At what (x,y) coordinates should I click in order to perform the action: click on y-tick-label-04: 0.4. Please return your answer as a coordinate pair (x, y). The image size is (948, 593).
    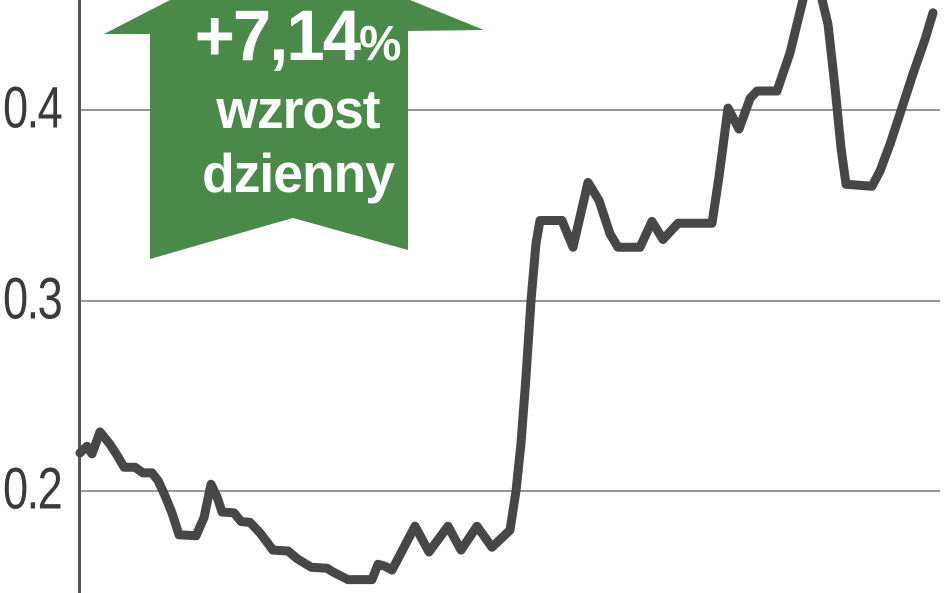
    Looking at the image, I should click on (33, 108).